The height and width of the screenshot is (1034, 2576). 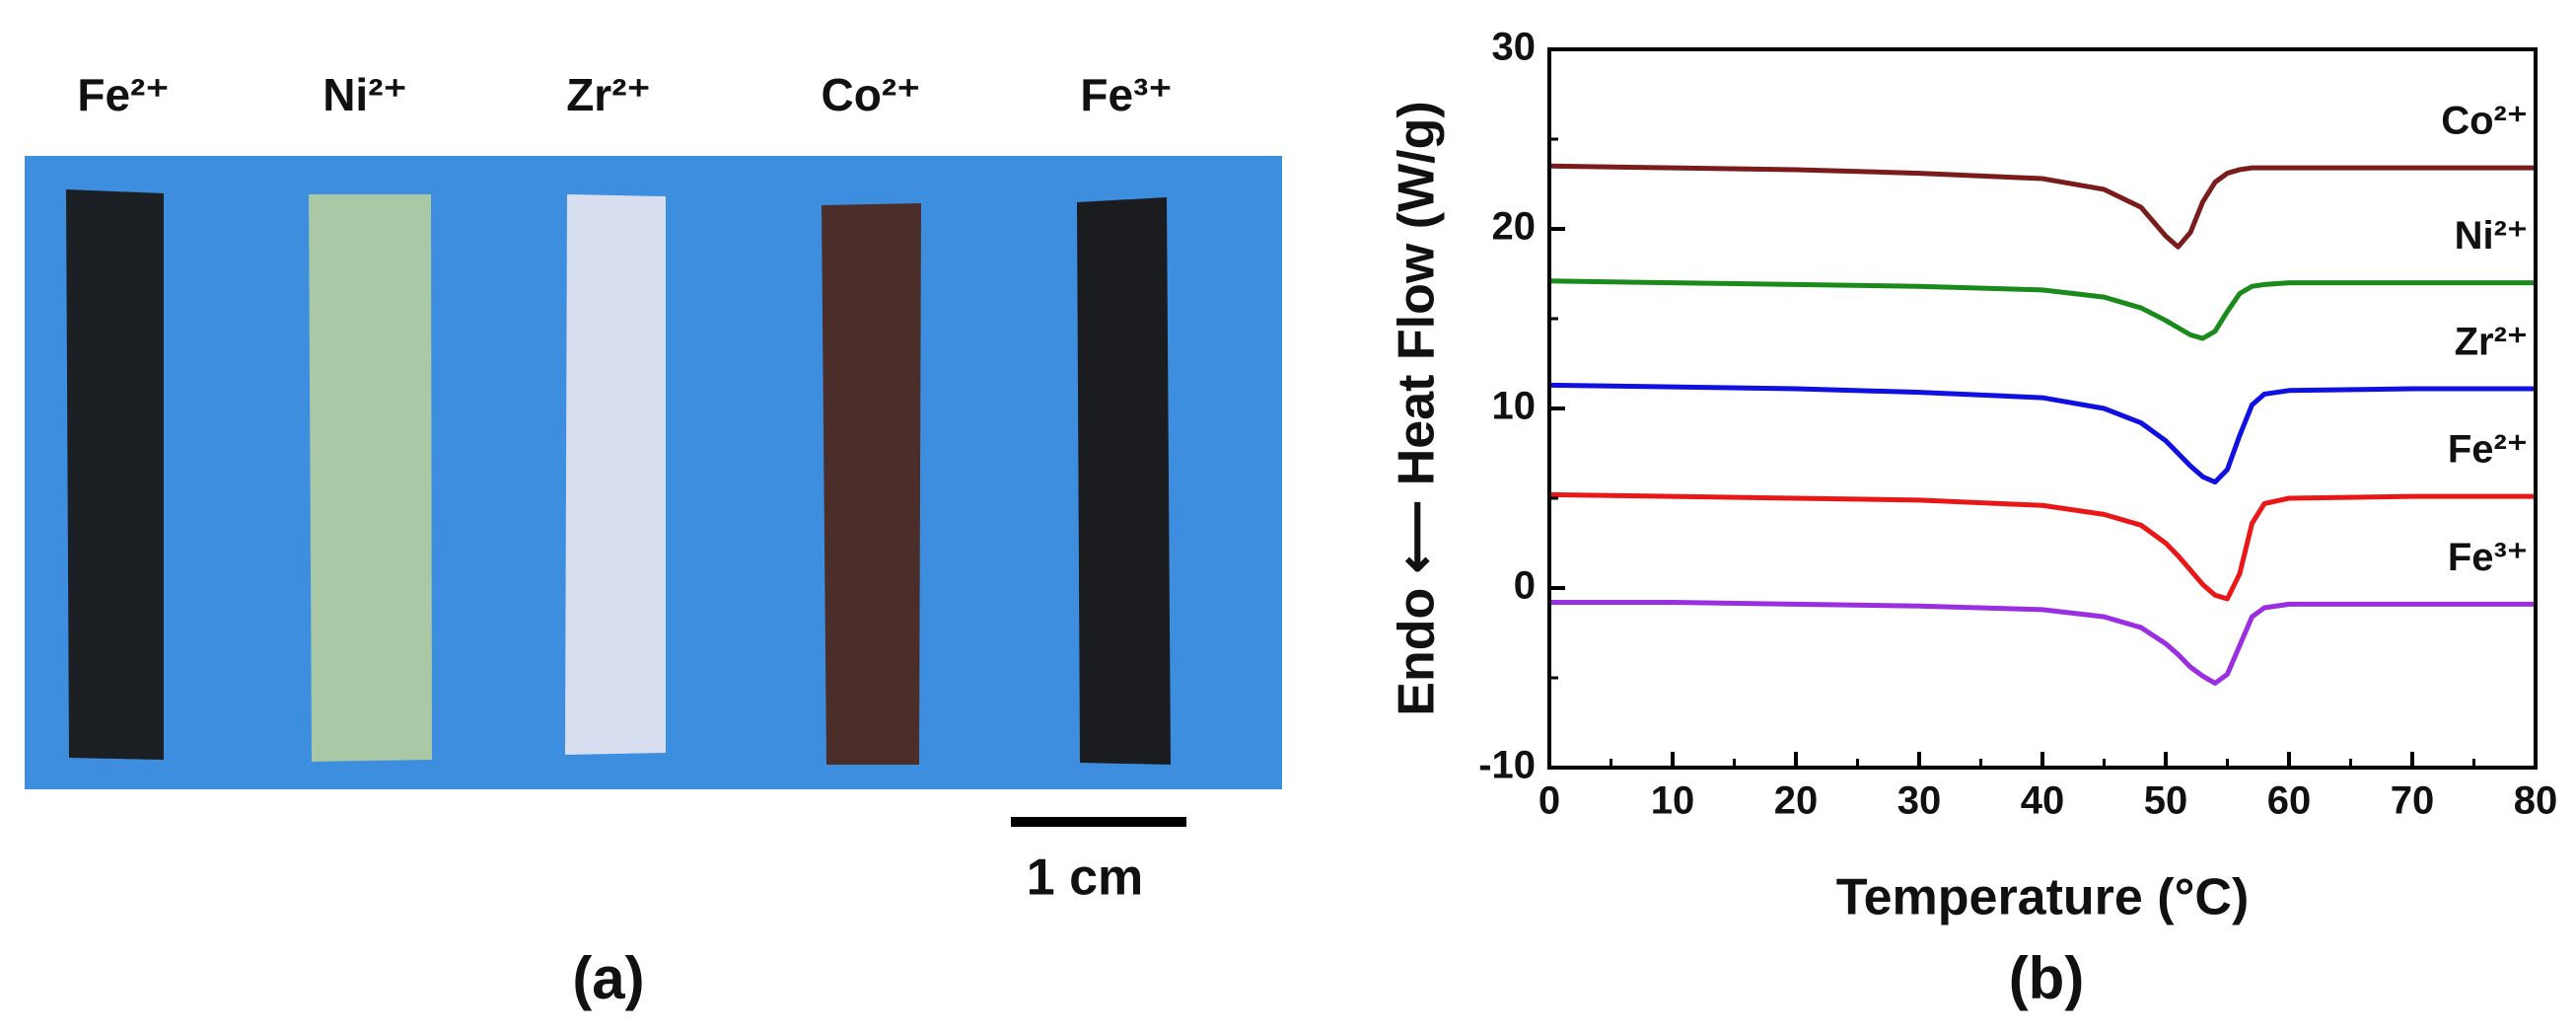 I want to click on y-axis-label: Endo ⟵ Heat Flow (W/g), so click(x=1418, y=408).